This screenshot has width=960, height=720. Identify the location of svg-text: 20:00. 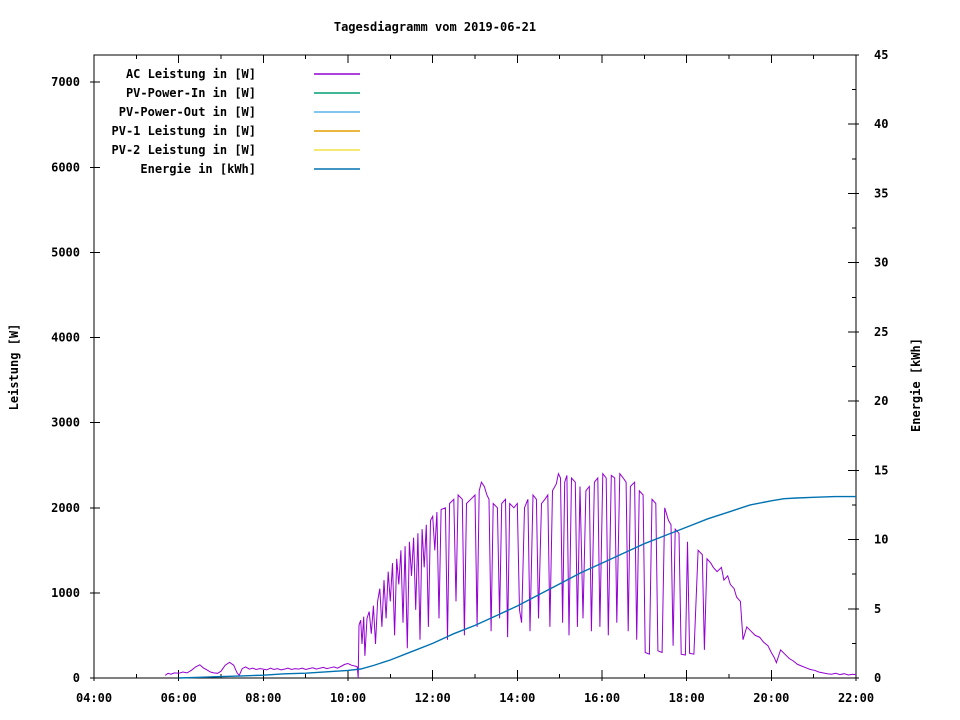
(771, 698).